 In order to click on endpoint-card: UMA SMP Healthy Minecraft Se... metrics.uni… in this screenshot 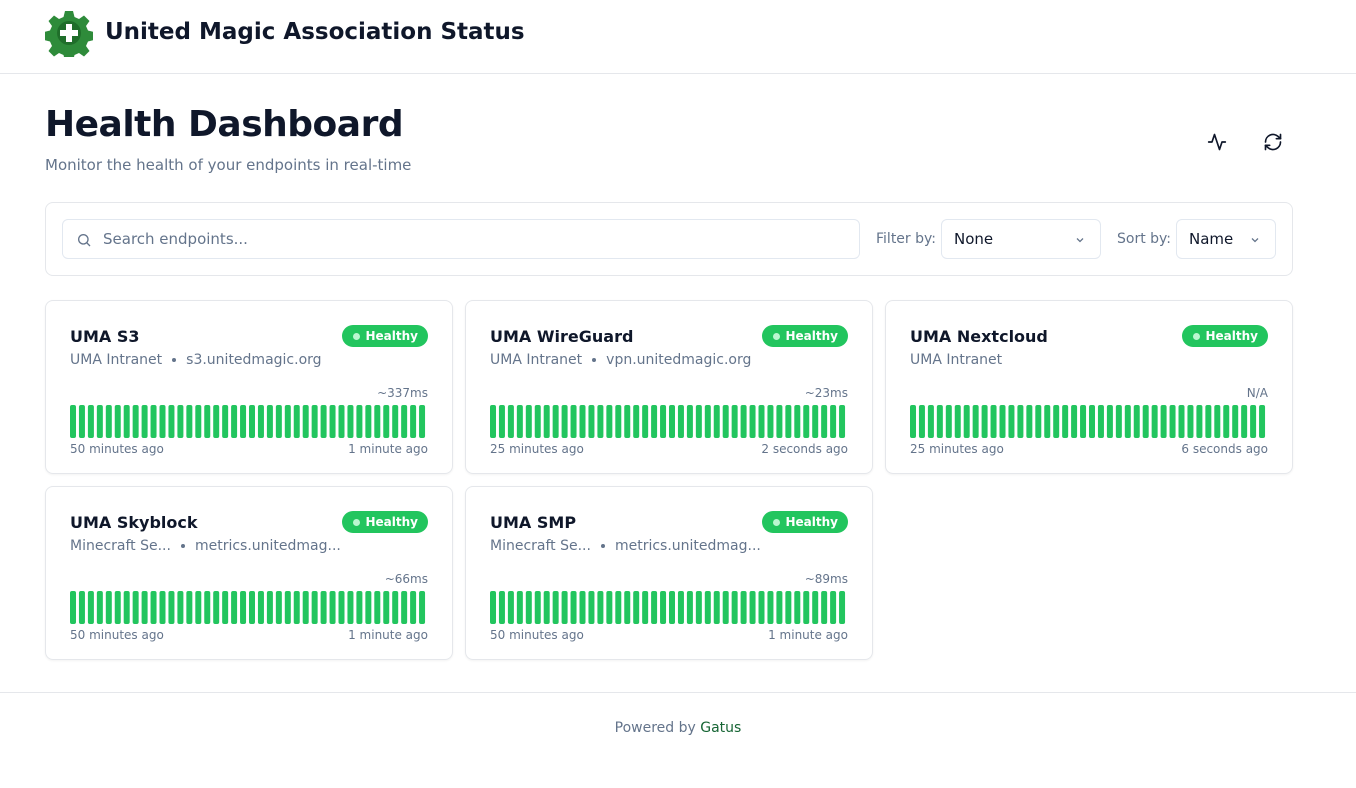, I will do `click(669, 573)`.